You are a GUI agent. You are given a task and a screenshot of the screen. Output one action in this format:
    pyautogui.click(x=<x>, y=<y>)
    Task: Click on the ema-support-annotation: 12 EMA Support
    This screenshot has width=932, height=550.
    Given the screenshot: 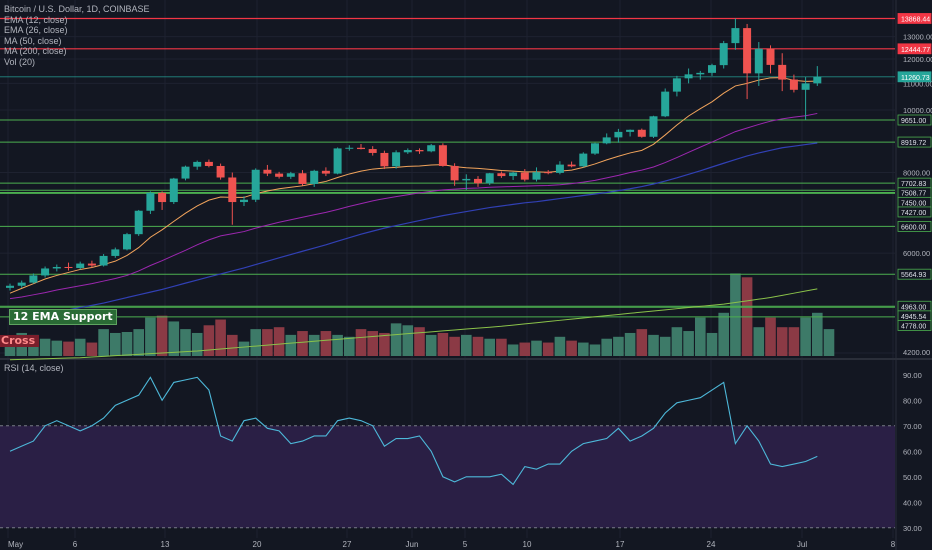 What is the action you would take?
    pyautogui.click(x=63, y=317)
    